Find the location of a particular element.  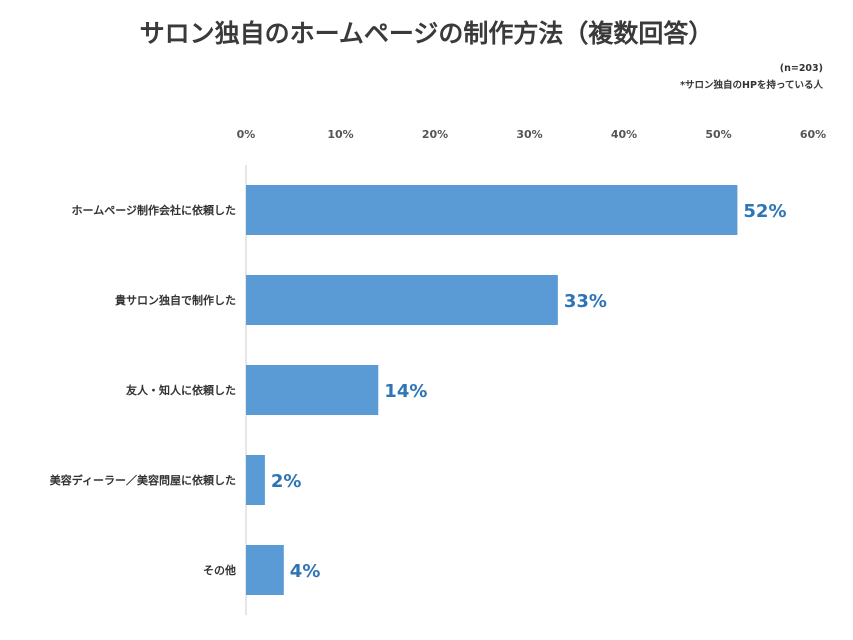

data-label: 14% is located at coordinates (405, 391).